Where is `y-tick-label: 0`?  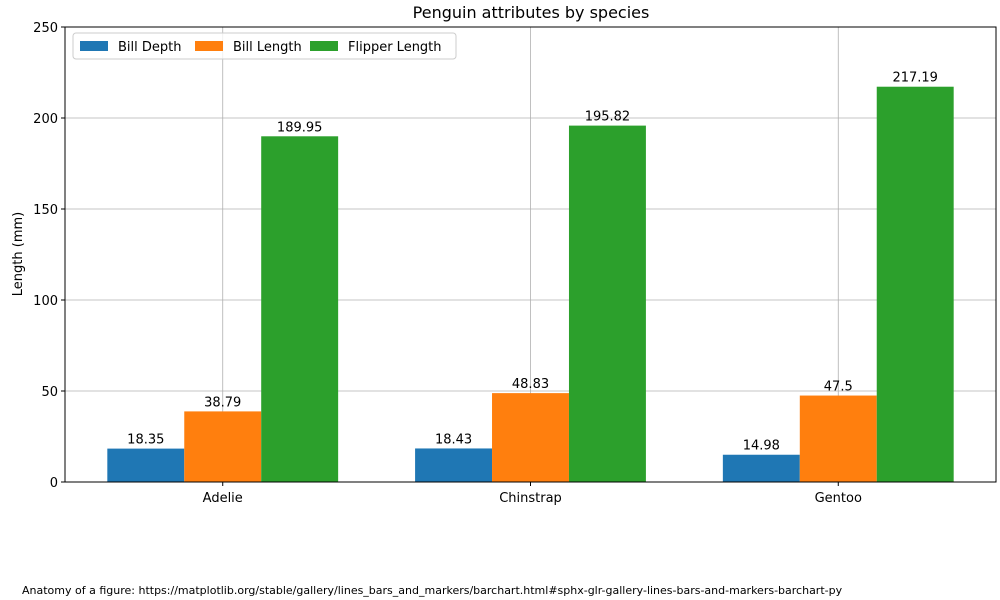
y-tick-label: 0 is located at coordinates (54, 483).